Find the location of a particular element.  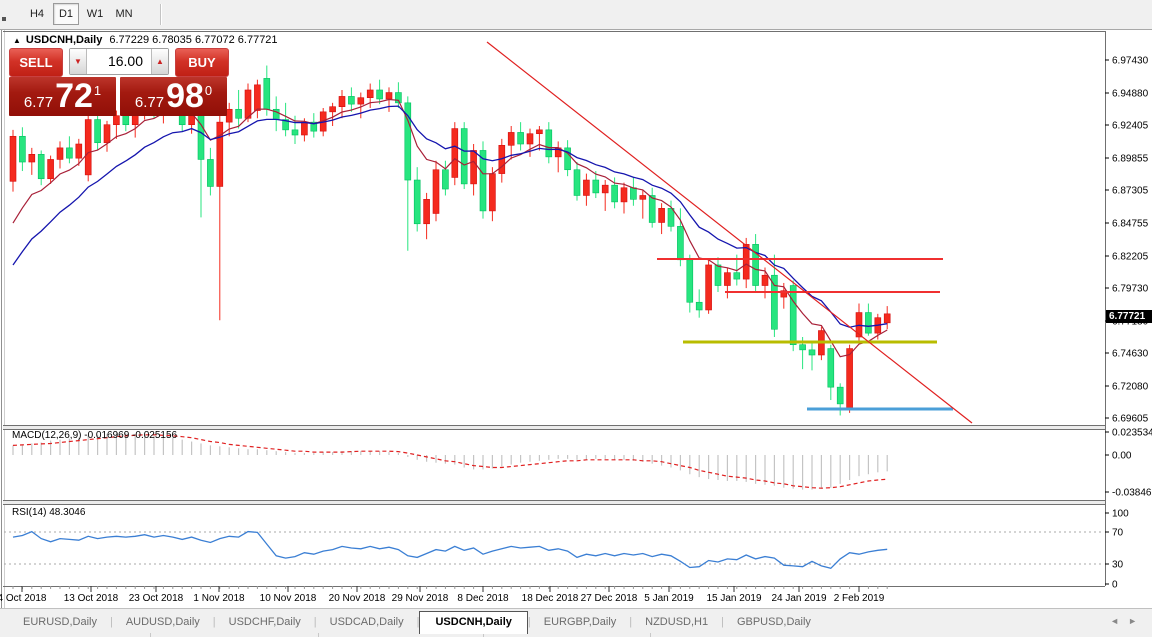

volume-increase-icon: ▲ is located at coordinates (159, 61).